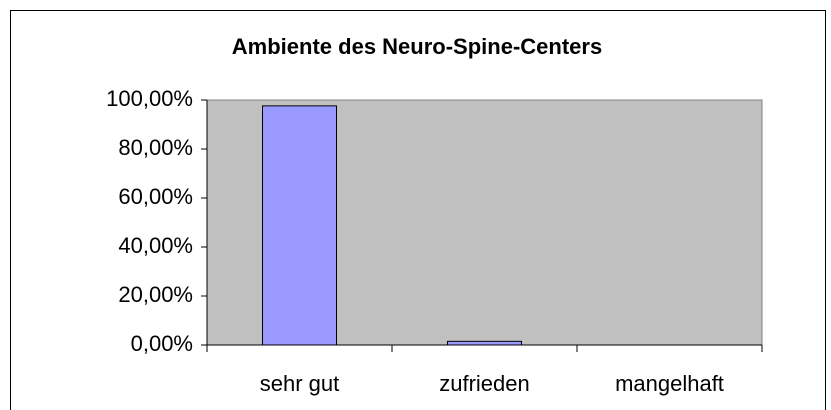  Describe the element at coordinates (417, 46) in the screenshot. I see `chart-title: Ambiente des Neuro-Spine-Centers` at that location.